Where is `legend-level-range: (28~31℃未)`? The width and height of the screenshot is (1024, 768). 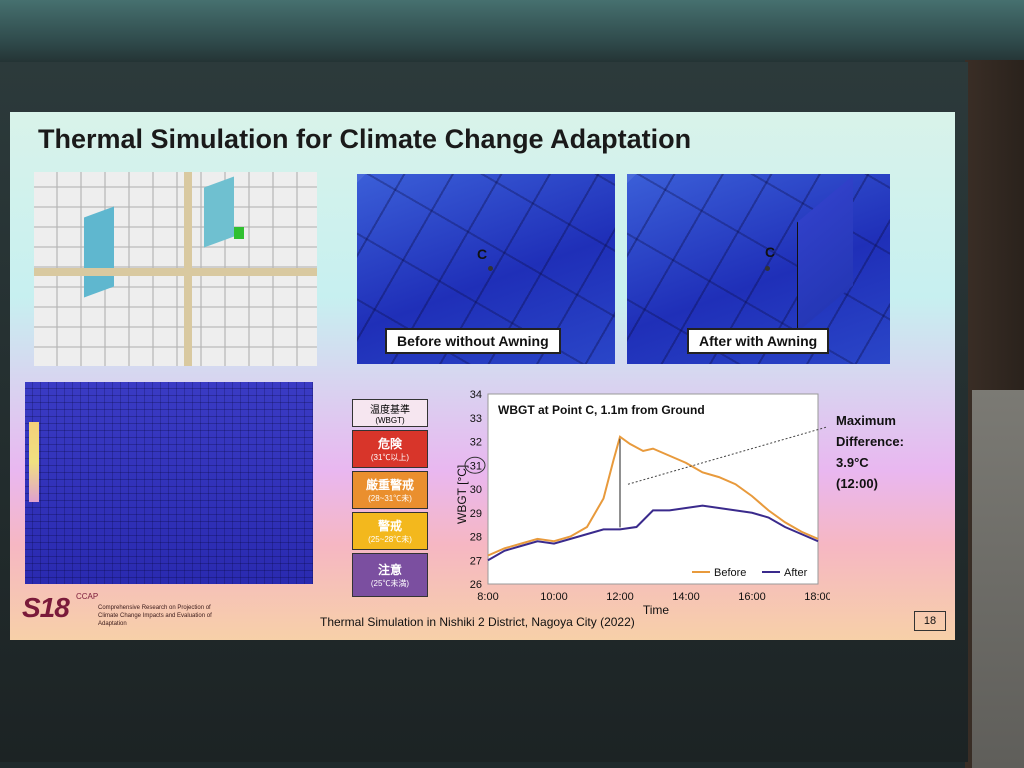
legend-level-range: (28~31℃未) is located at coordinates (390, 498).